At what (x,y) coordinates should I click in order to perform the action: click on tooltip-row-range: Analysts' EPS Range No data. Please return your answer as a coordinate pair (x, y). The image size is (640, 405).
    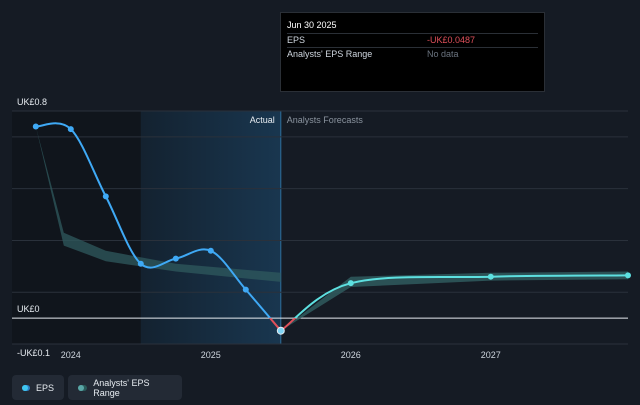
    Looking at the image, I should click on (412, 54).